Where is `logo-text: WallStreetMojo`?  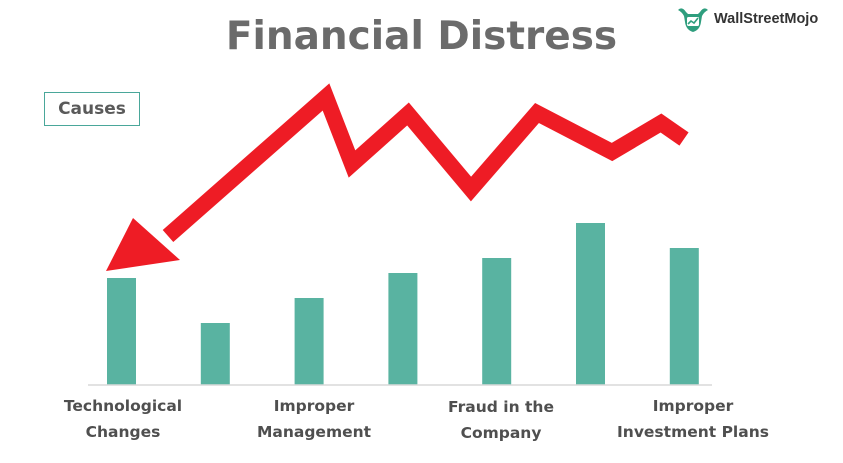 logo-text: WallStreetMojo is located at coordinates (766, 19).